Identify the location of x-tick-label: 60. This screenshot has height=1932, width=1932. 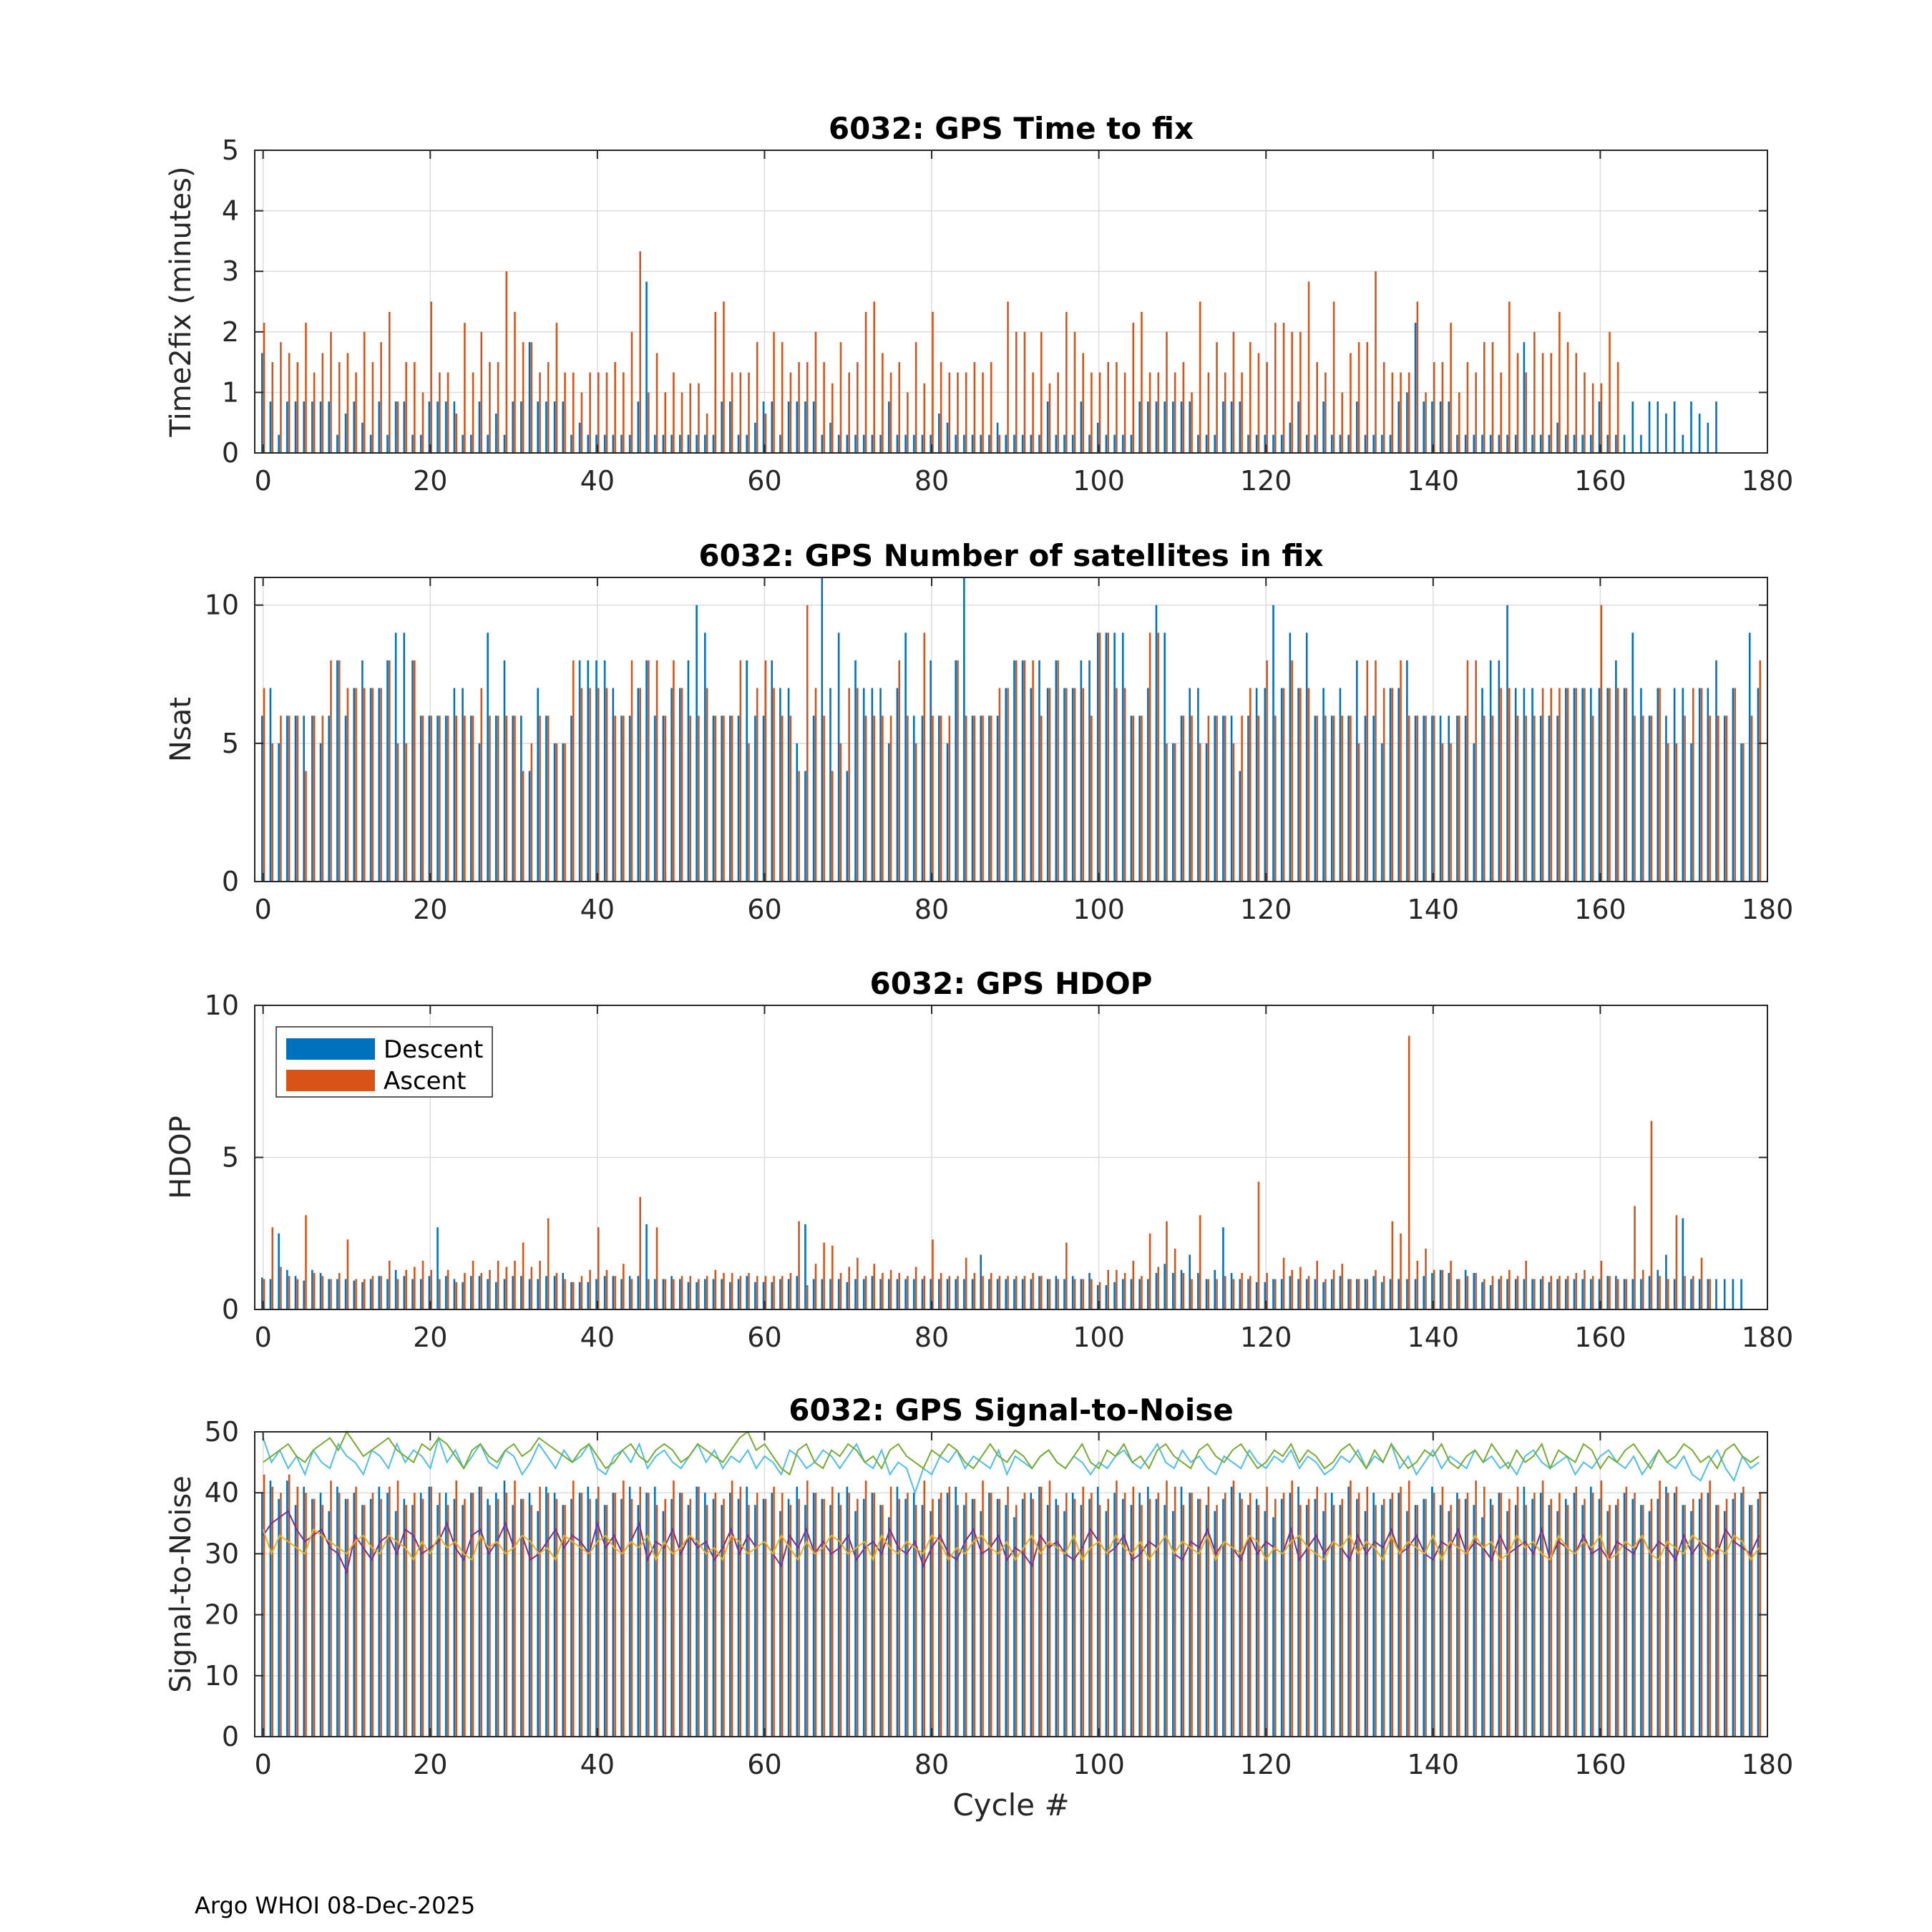
(764, 1337).